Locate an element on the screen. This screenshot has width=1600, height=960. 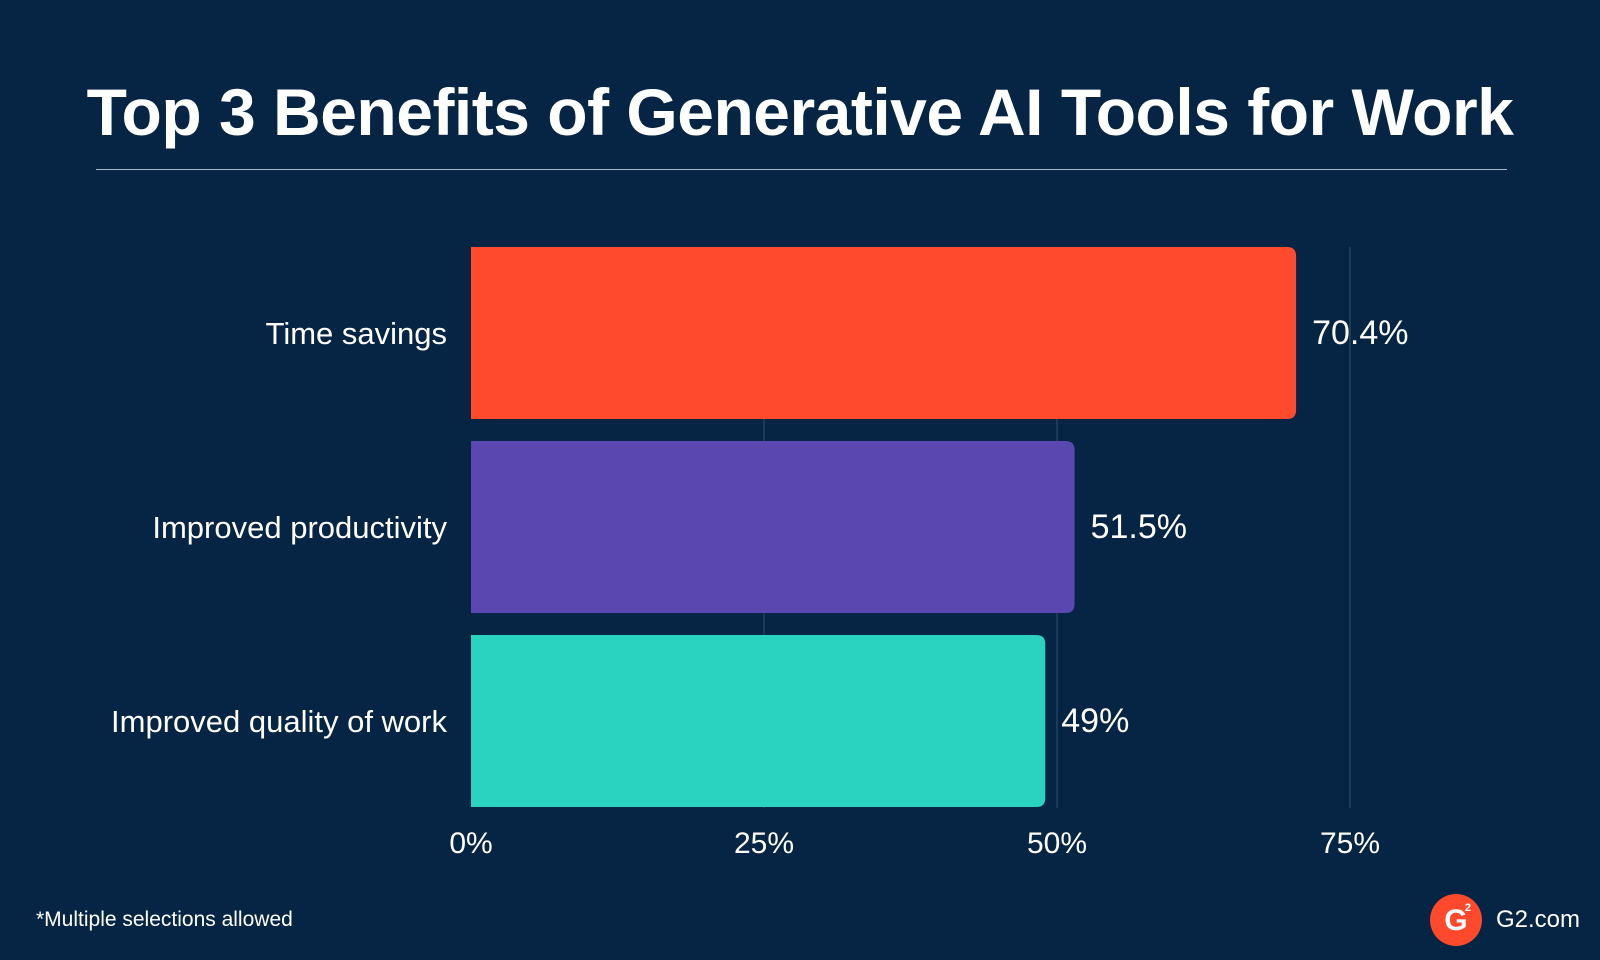
x-tick-label-50: 50% is located at coordinates (1057, 843).